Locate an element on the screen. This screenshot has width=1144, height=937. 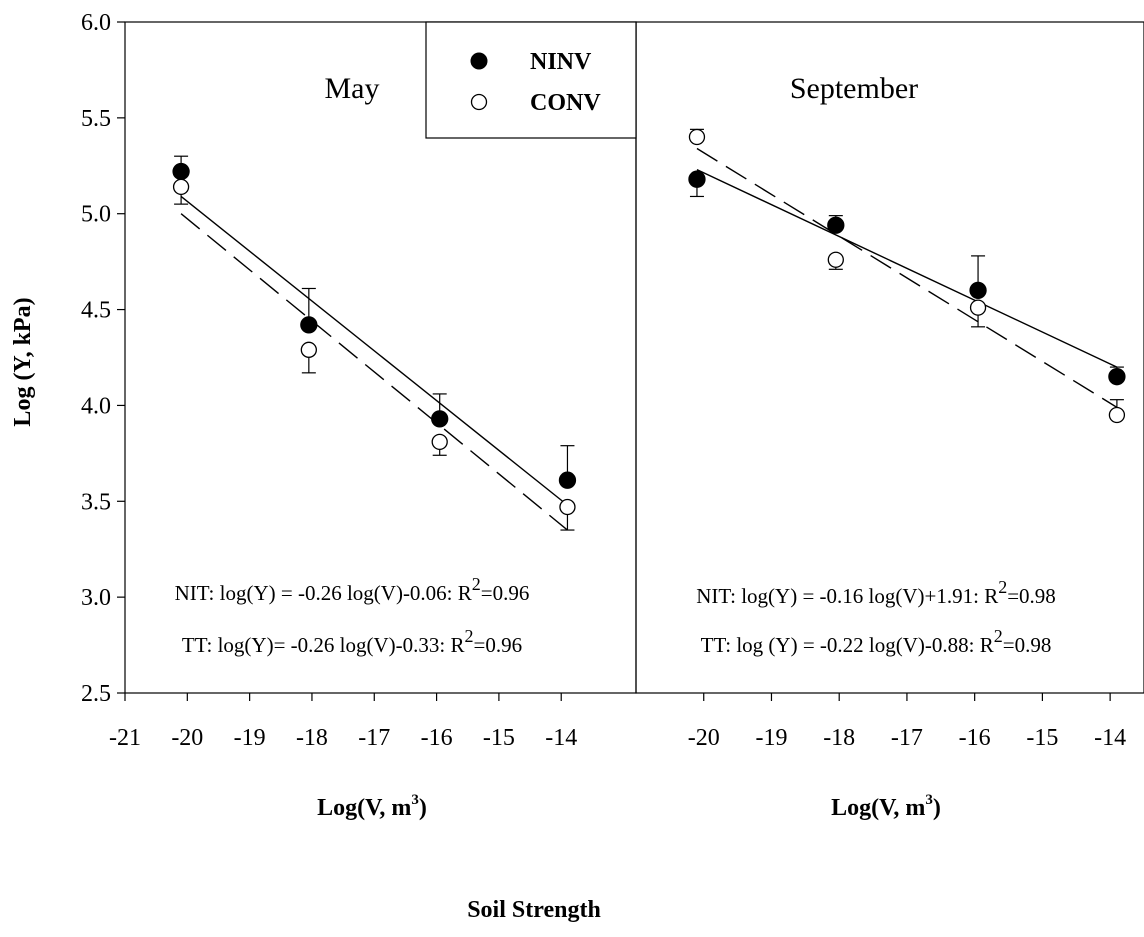
may-x-tick-label: -21 is located at coordinates (125, 738).